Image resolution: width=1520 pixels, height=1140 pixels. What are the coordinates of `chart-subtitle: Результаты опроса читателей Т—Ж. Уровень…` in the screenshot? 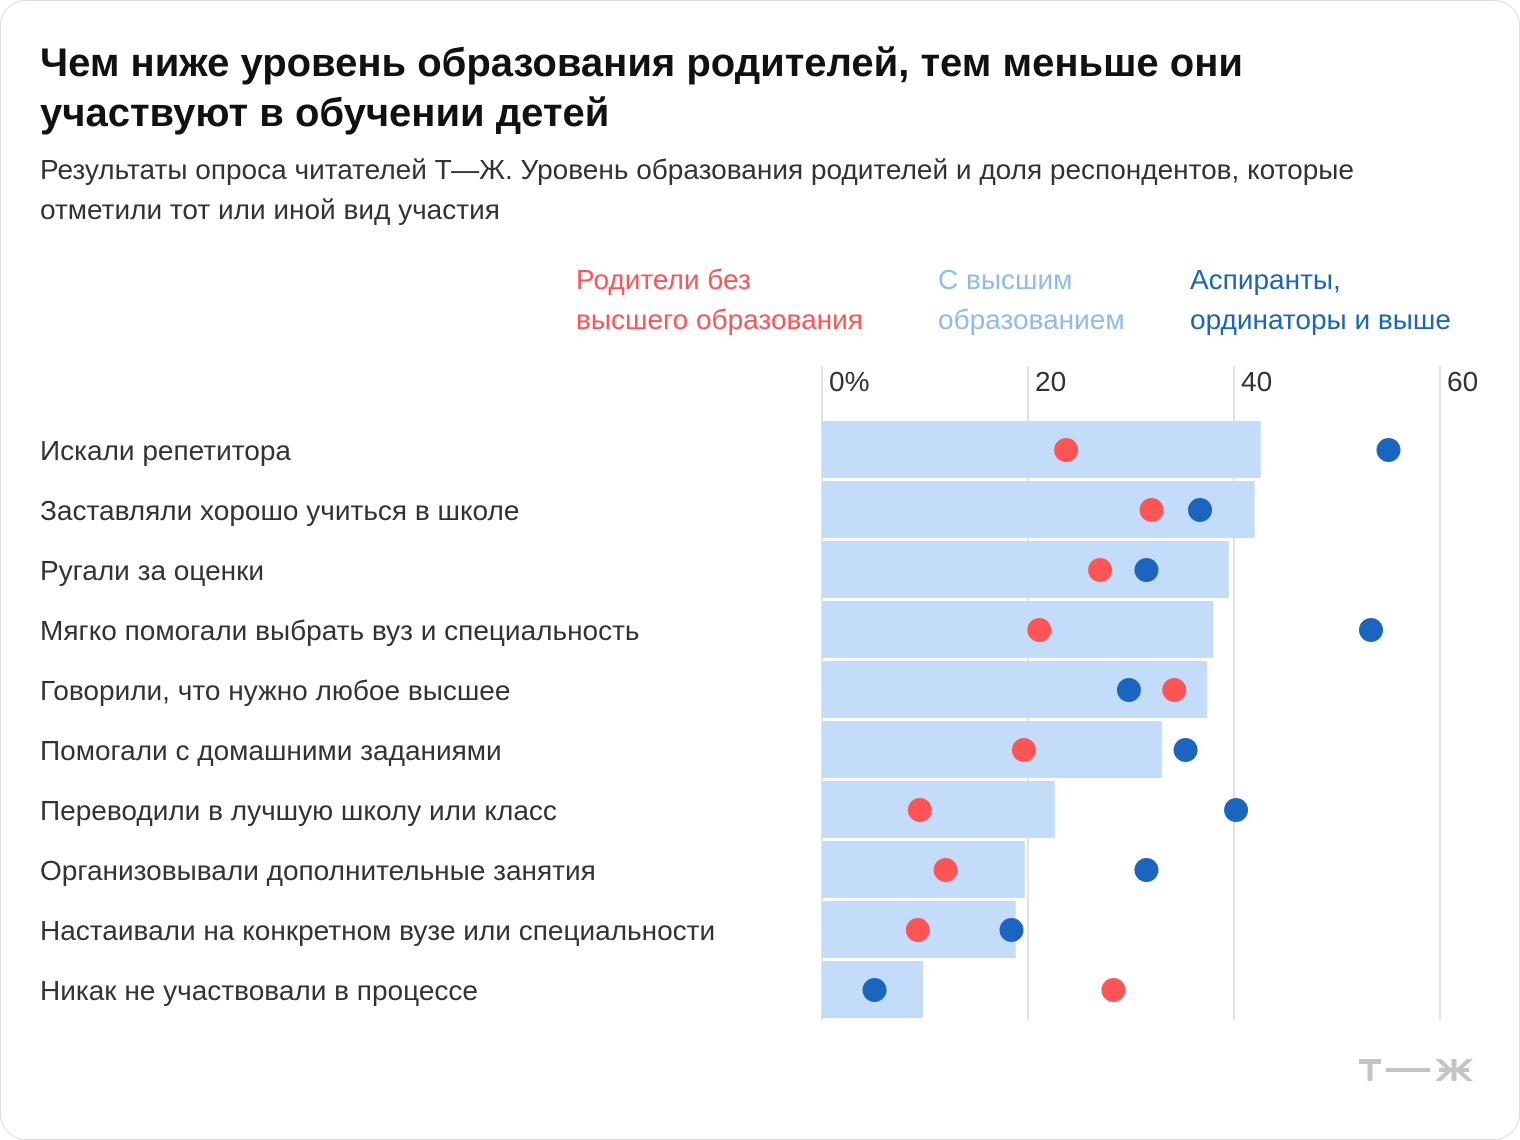 It's located at (697, 189).